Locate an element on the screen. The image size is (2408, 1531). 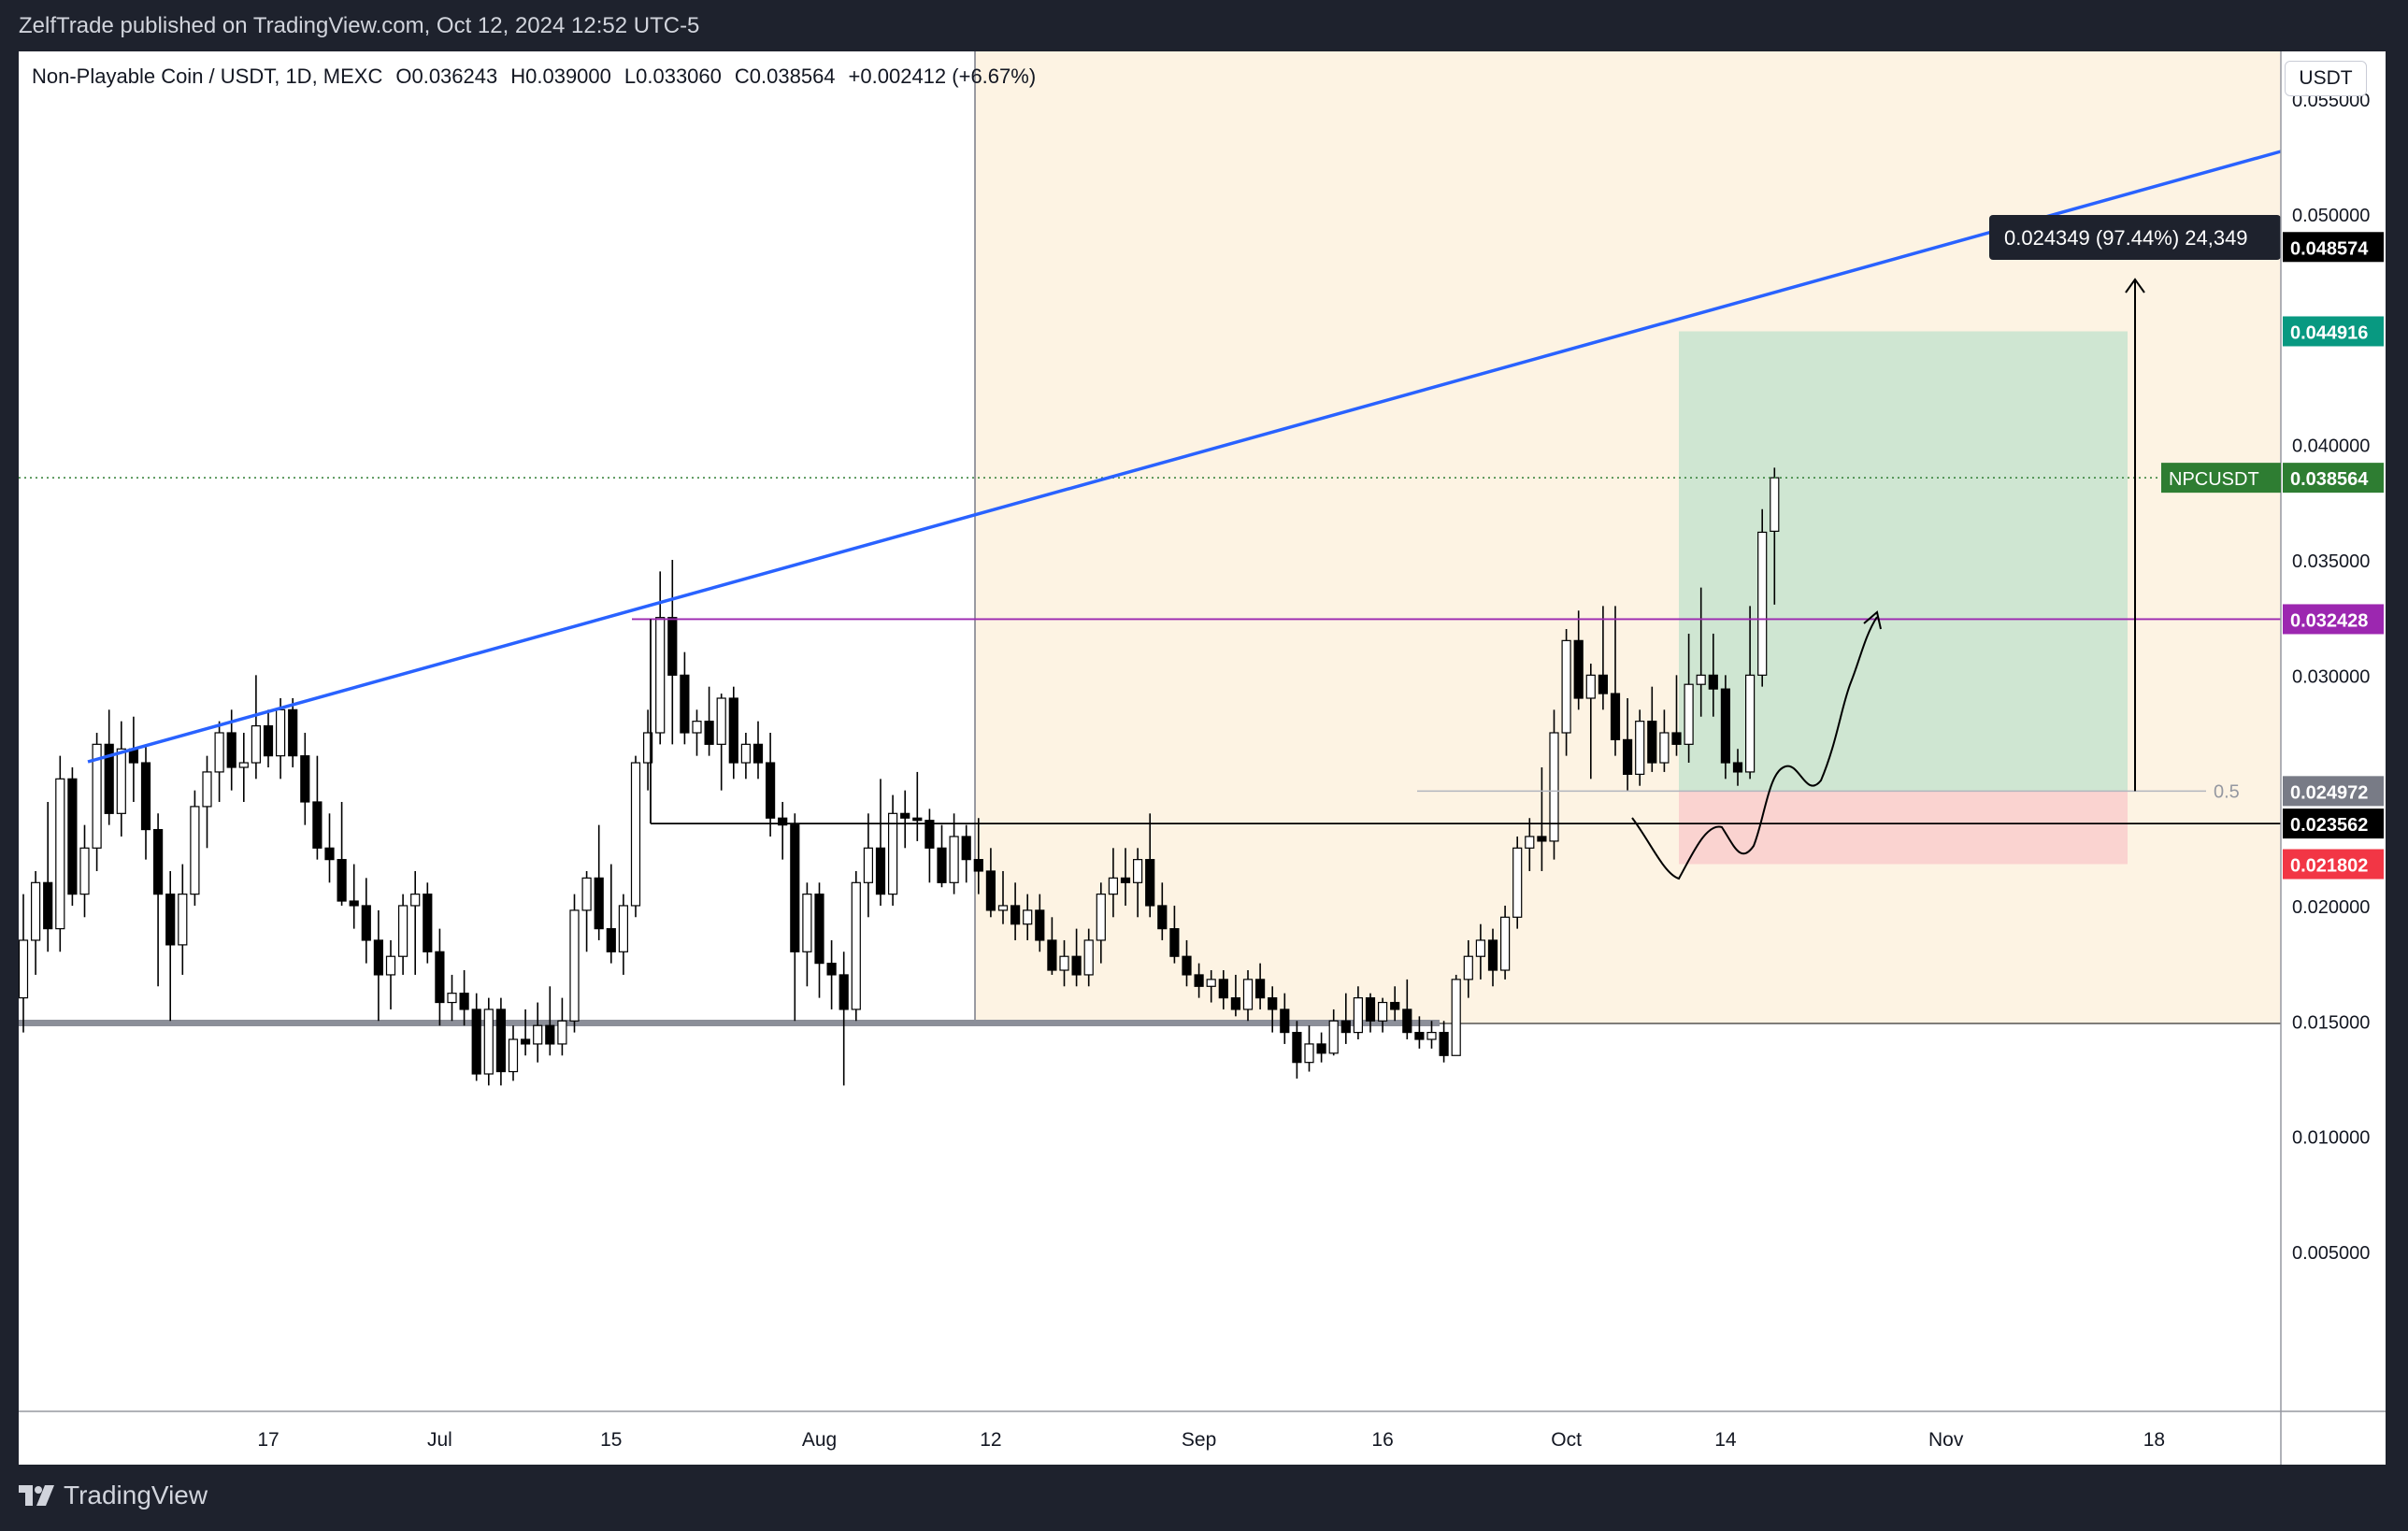
time-axis: 17 Jul 15 Aug 12 Sep 16 Oct 14 Nov 18 is located at coordinates (1211, 1440).